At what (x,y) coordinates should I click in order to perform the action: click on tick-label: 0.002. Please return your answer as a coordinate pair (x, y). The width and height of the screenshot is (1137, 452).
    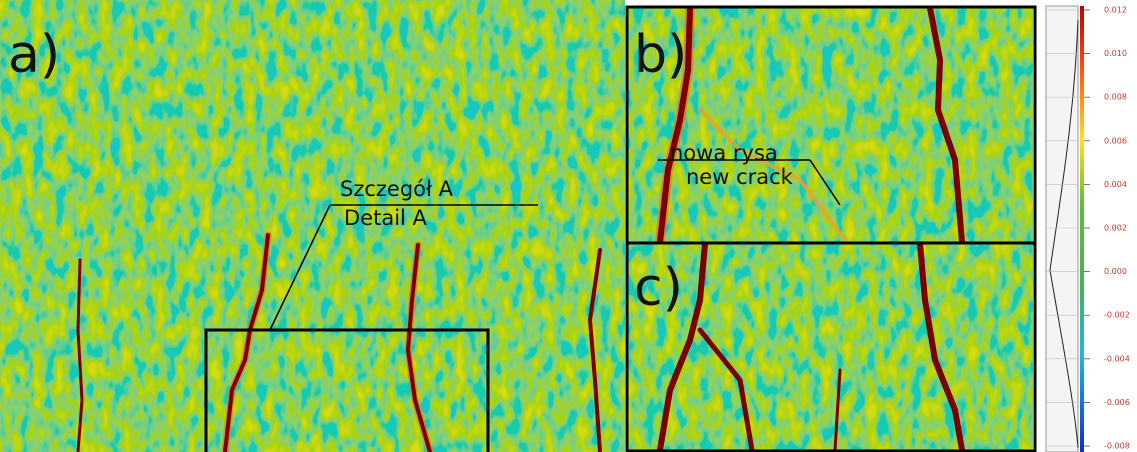
    Looking at the image, I should click on (1115, 228).